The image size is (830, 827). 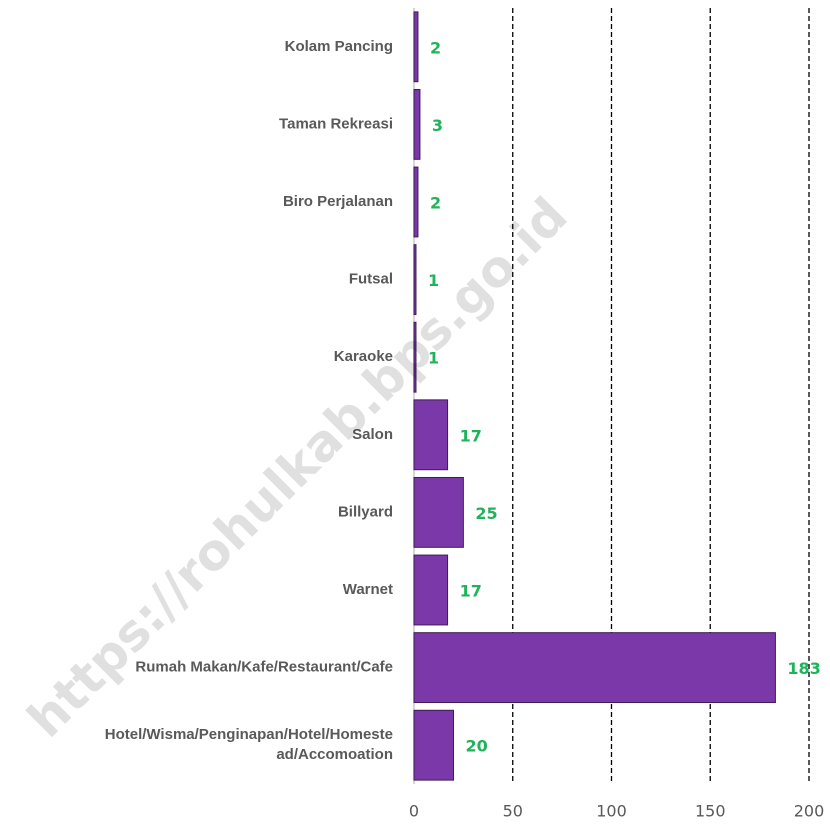 What do you see at coordinates (437, 125) in the screenshot?
I see `value-label: 3` at bounding box center [437, 125].